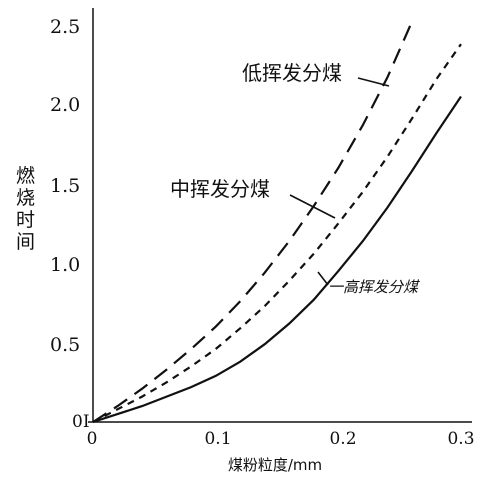 The width and height of the screenshot is (485, 477). What do you see at coordinates (65, 105) in the screenshot?
I see `y-tick-label: 2.0` at bounding box center [65, 105].